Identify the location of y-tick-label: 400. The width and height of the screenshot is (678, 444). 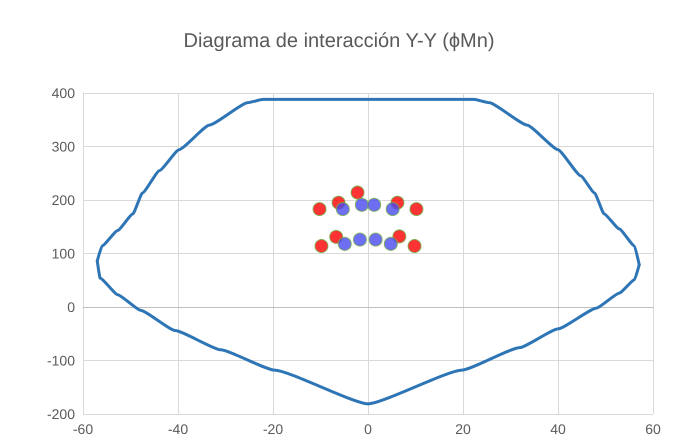
(64, 93).